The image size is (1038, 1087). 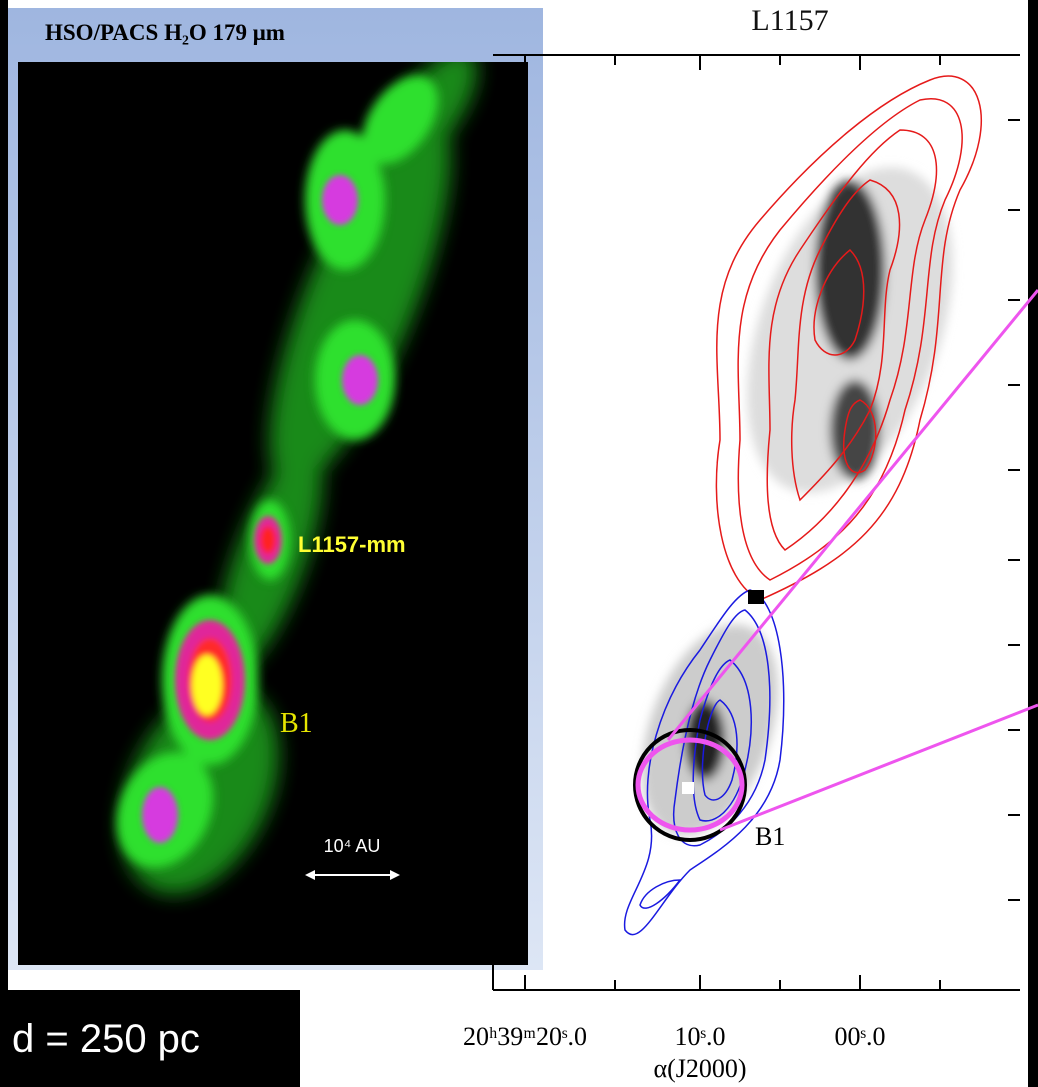 What do you see at coordinates (106, 1039) in the screenshot?
I see `distance: d = 250 pc` at bounding box center [106, 1039].